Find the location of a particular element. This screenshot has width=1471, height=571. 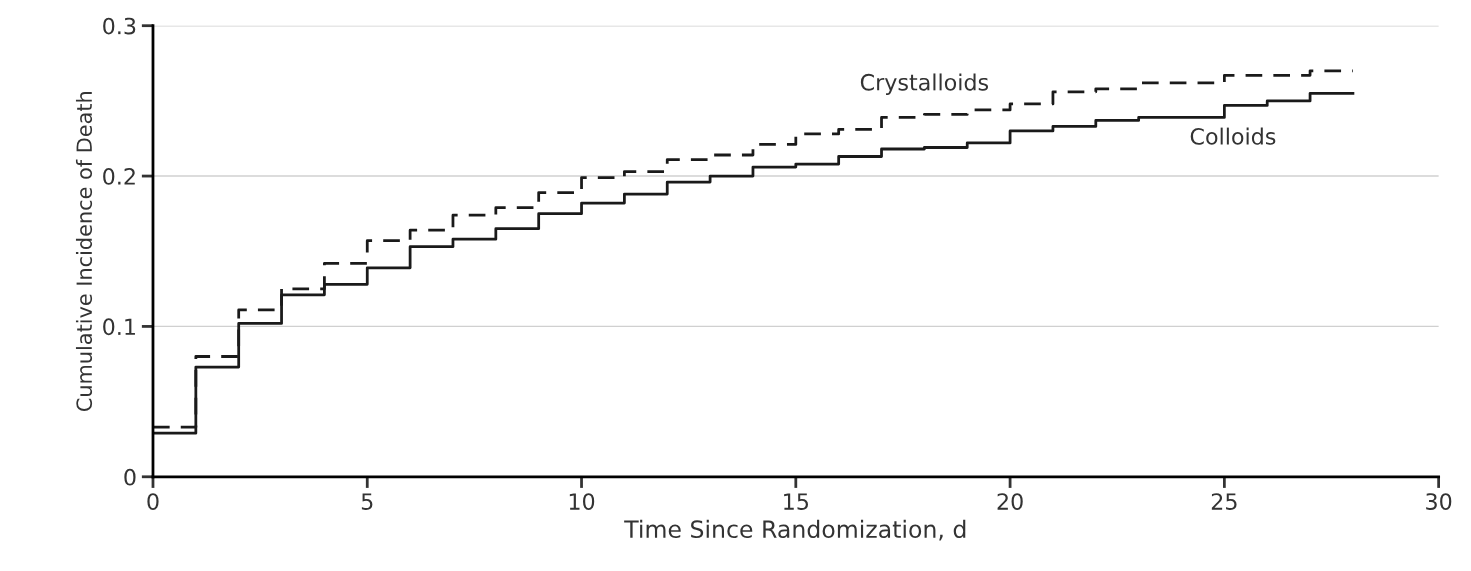

y-tick-label: 0.2 is located at coordinates (119, 176).